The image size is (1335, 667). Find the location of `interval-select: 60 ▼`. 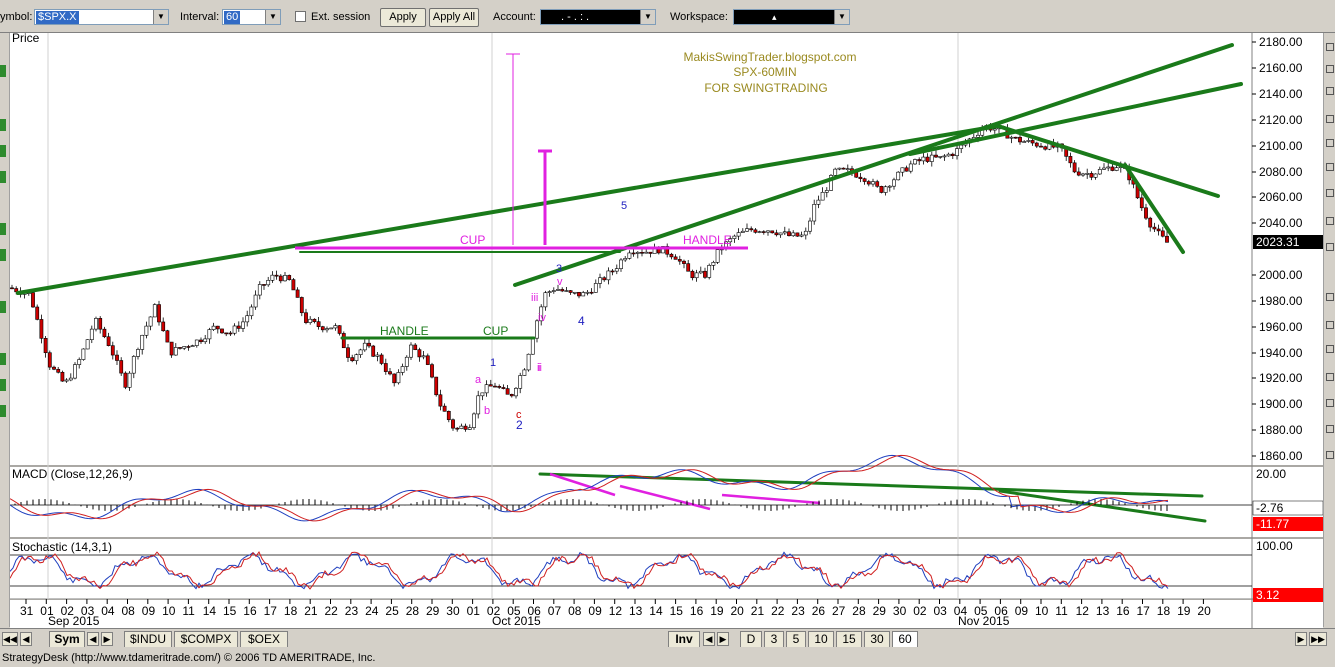

interval-select: 60 ▼ is located at coordinates (251, 17).